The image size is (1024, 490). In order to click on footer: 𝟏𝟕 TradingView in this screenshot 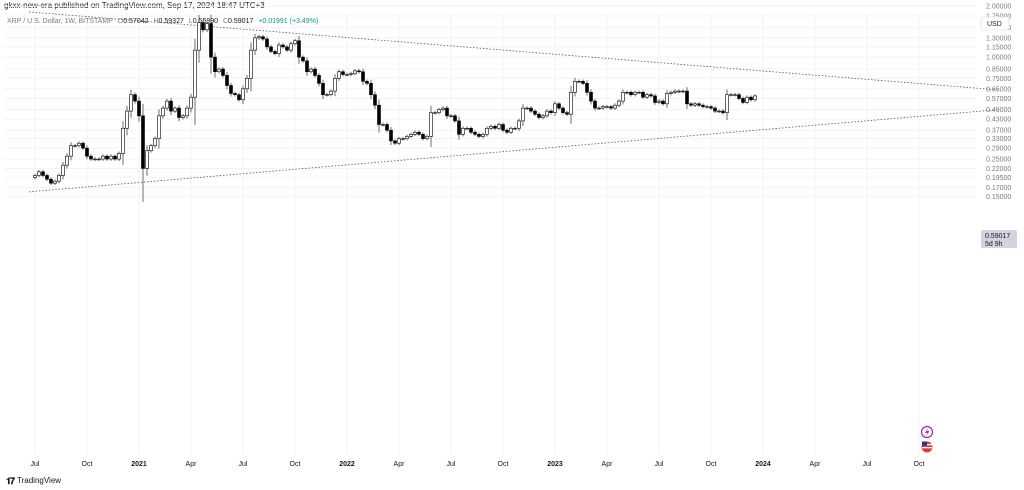, I will do `click(33, 481)`.